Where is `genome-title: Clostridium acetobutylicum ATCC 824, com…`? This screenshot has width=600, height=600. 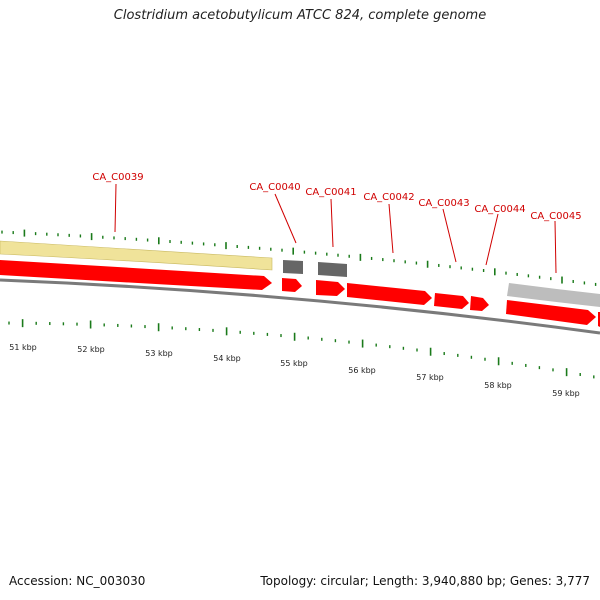
genome-title: Clostridium acetobutylicum ATCC 824, com… is located at coordinates (300, 15).